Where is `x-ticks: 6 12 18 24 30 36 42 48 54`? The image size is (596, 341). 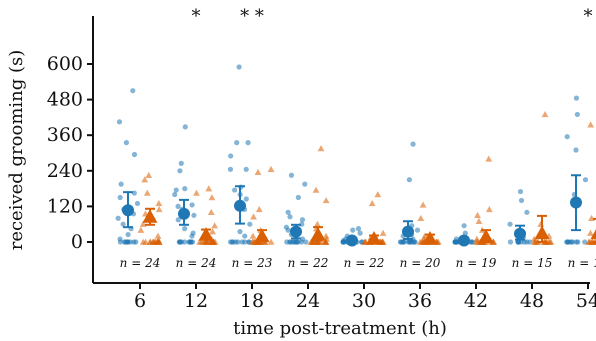 x-ticks: 6 12 18 24 30 36 42 48 54 is located at coordinates (365, 297).